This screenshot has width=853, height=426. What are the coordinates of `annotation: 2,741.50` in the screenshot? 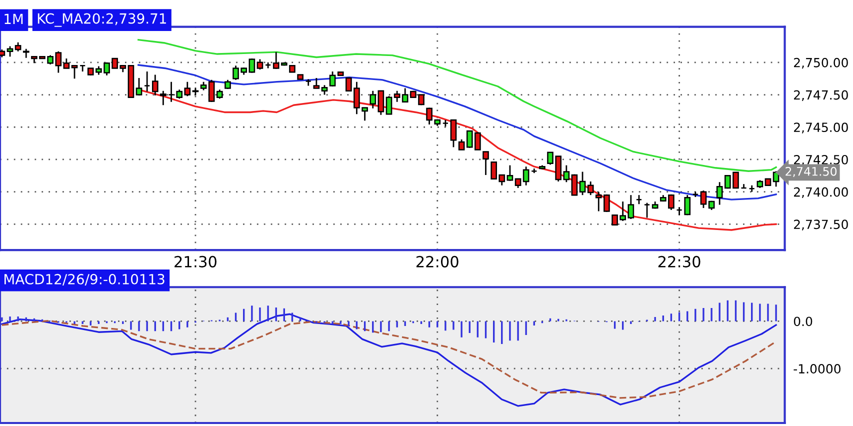 It's located at (811, 172).